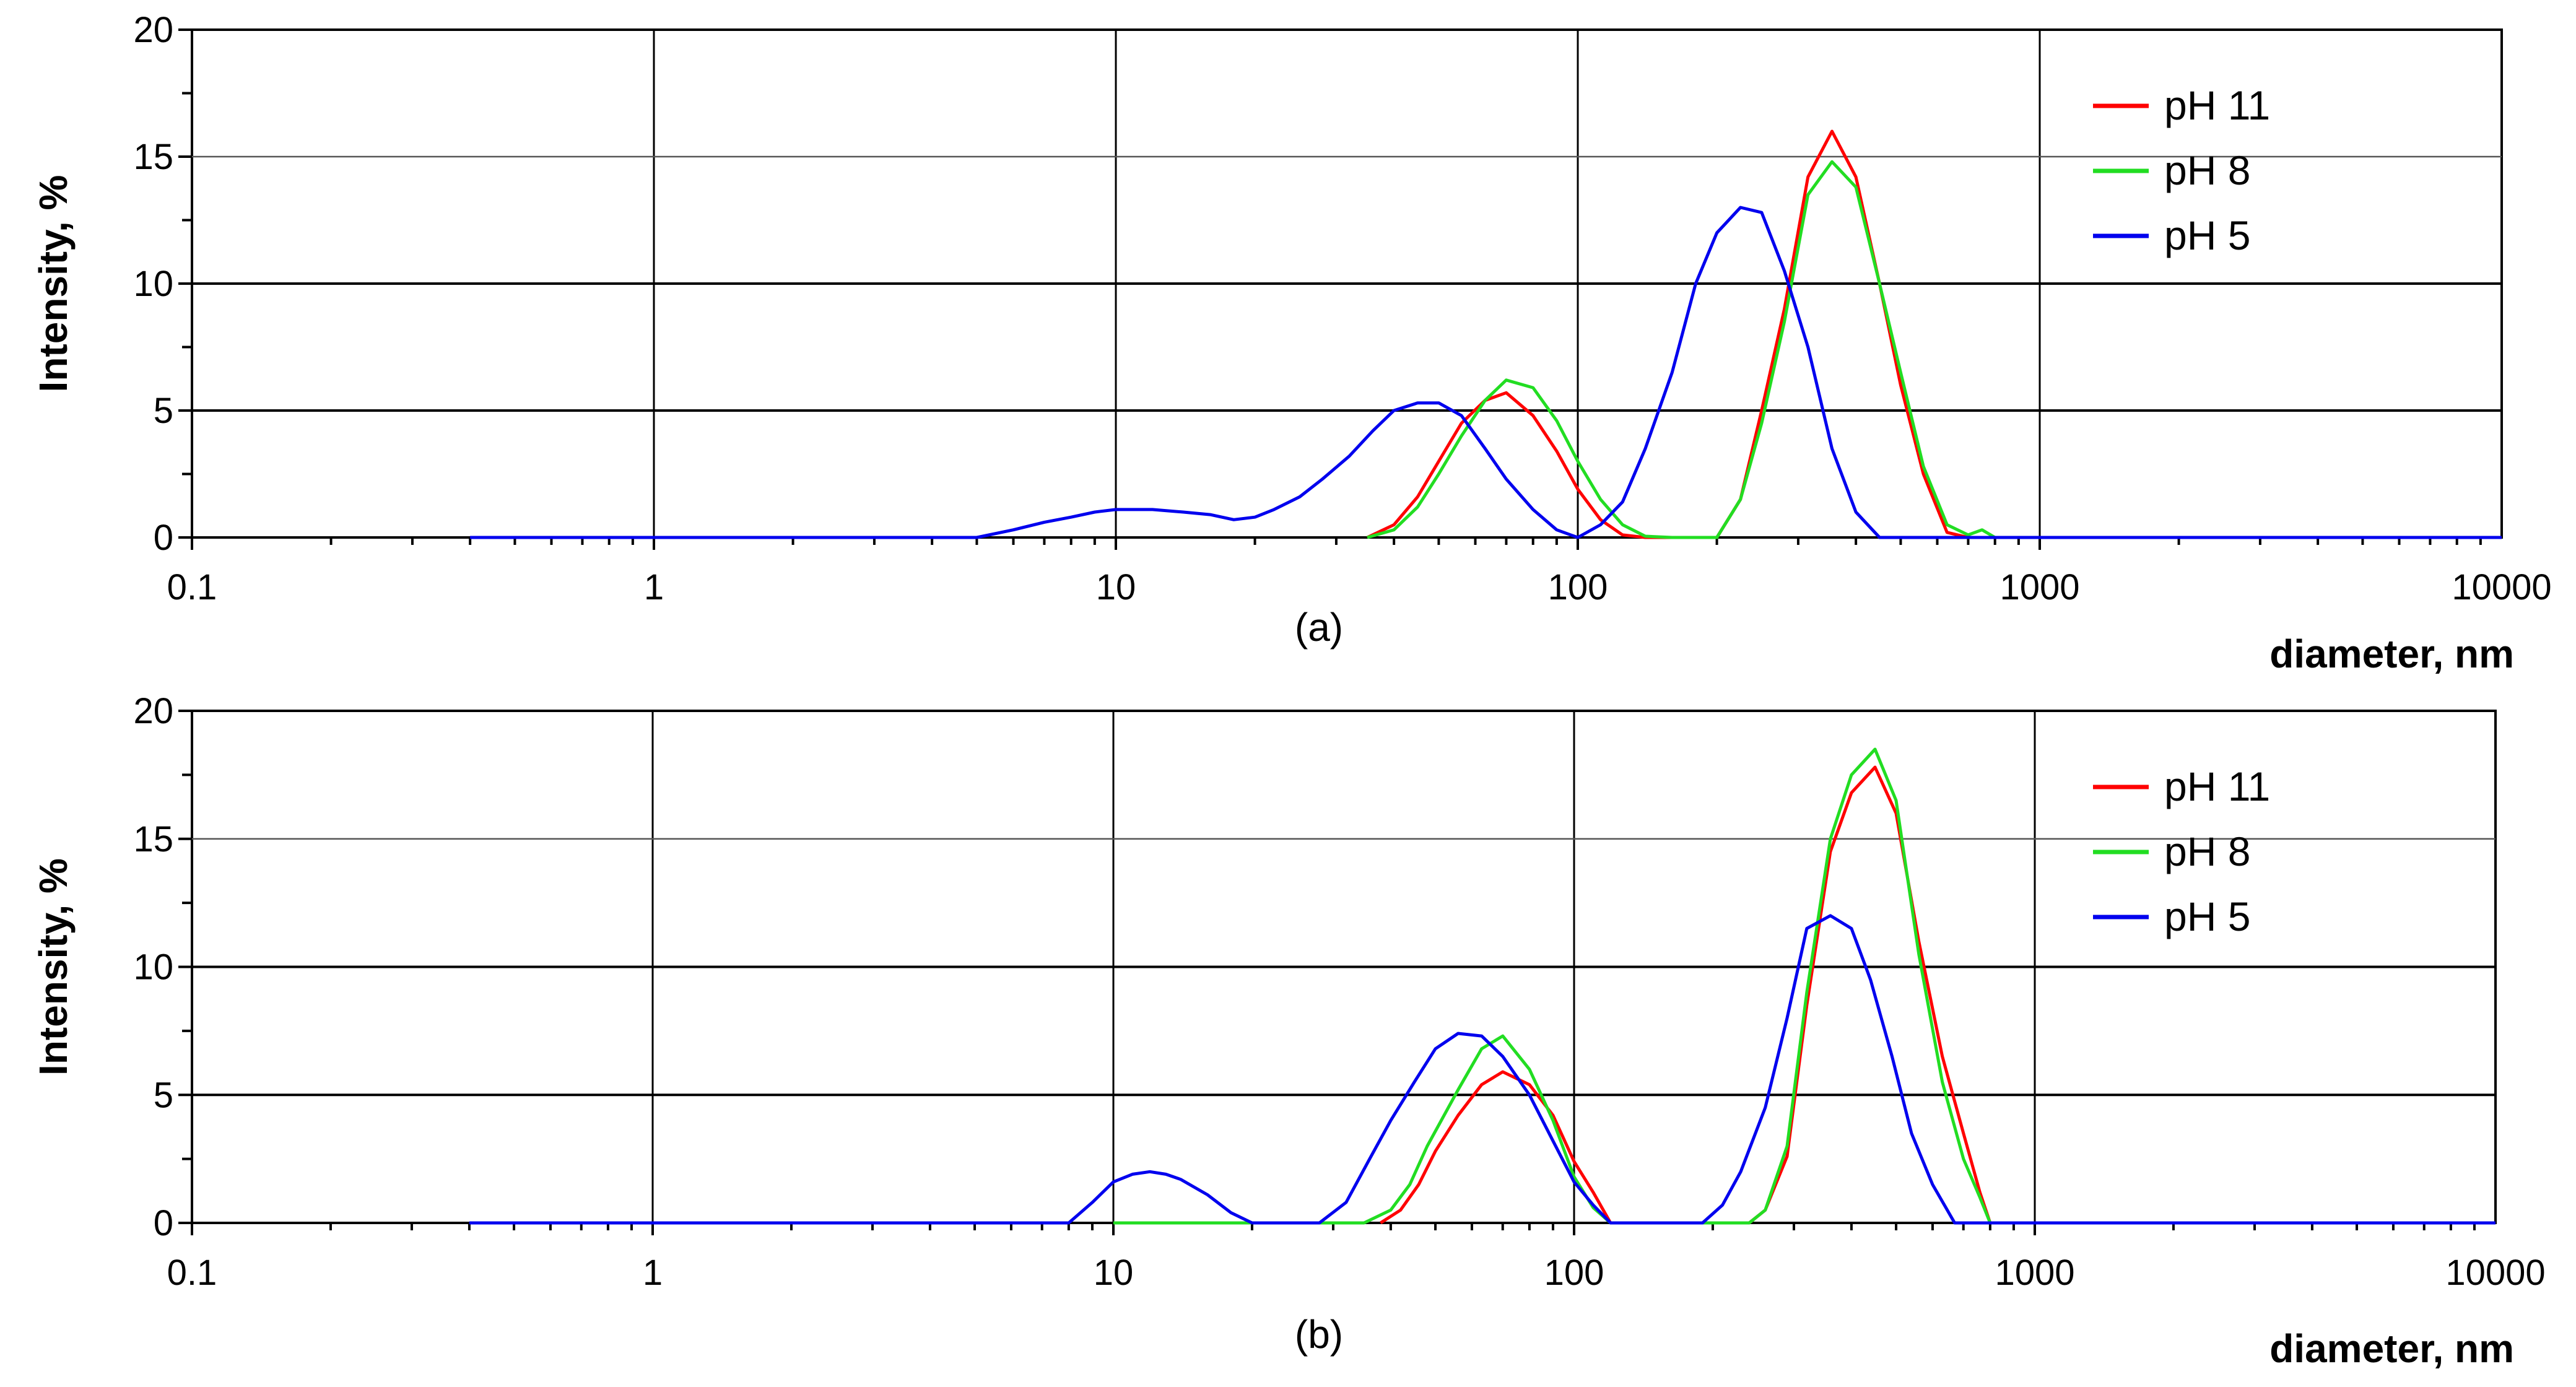 Image resolution: width=2576 pixels, height=1387 pixels. Describe the element at coordinates (1319, 1334) in the screenshot. I see `panel-label: (b)` at that location.